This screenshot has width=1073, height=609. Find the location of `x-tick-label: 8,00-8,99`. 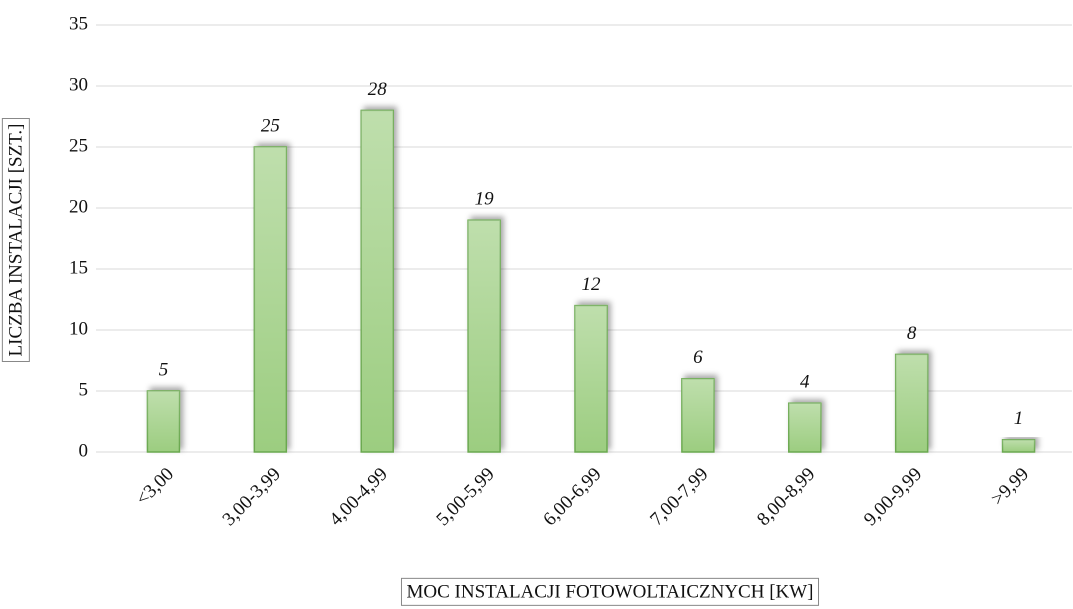

x-tick-label: 8,00-8,99 is located at coordinates (786, 497).